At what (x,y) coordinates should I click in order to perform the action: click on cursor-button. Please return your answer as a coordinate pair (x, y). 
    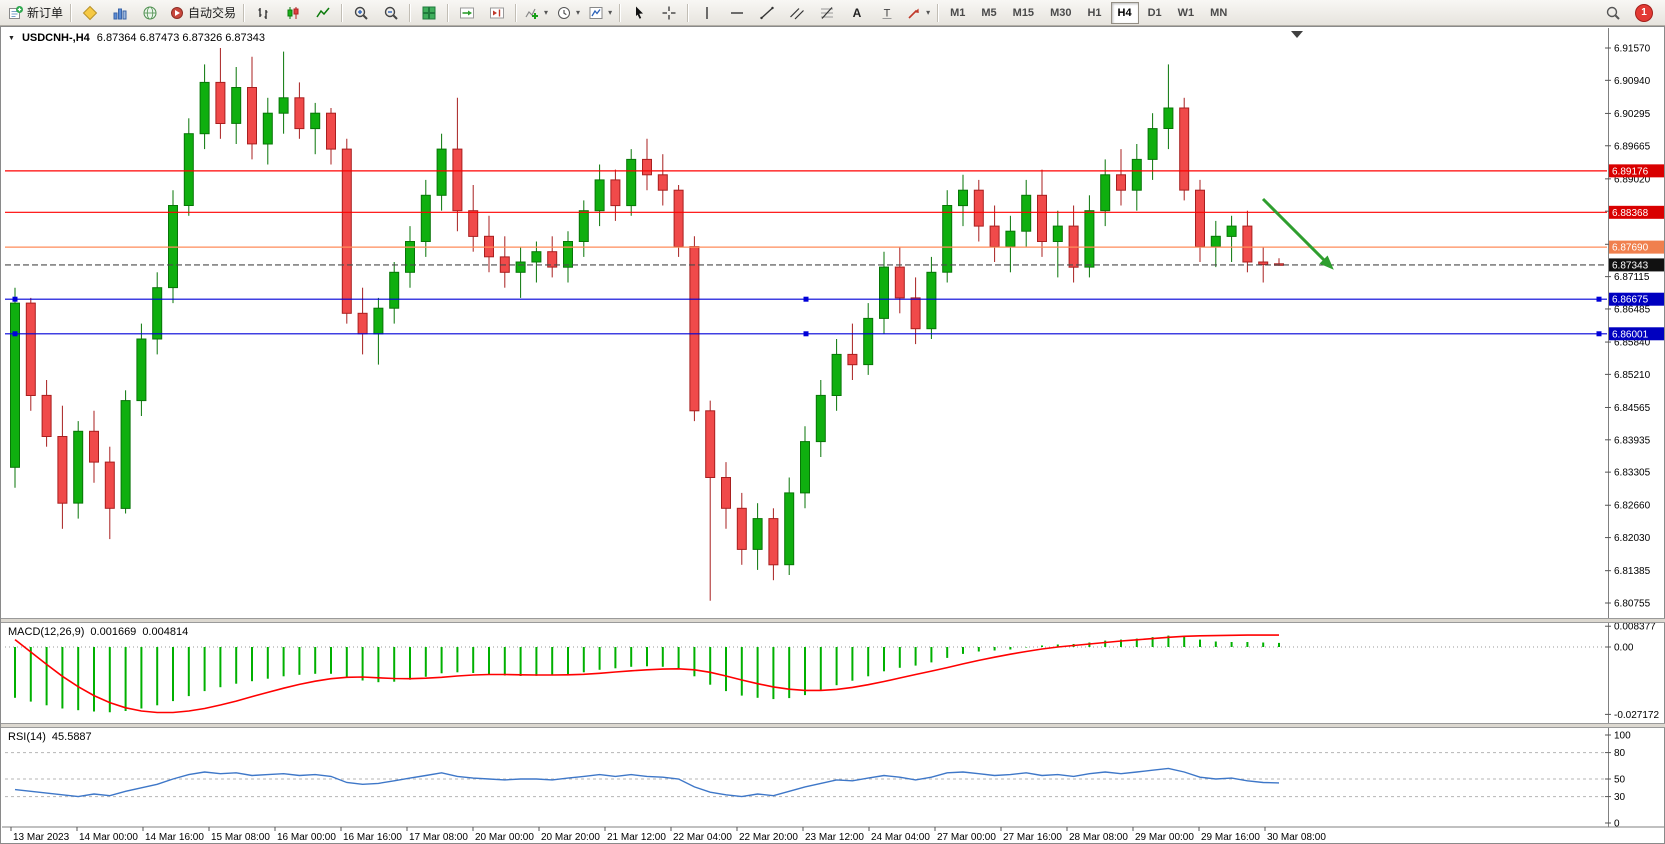
    Looking at the image, I should click on (639, 13).